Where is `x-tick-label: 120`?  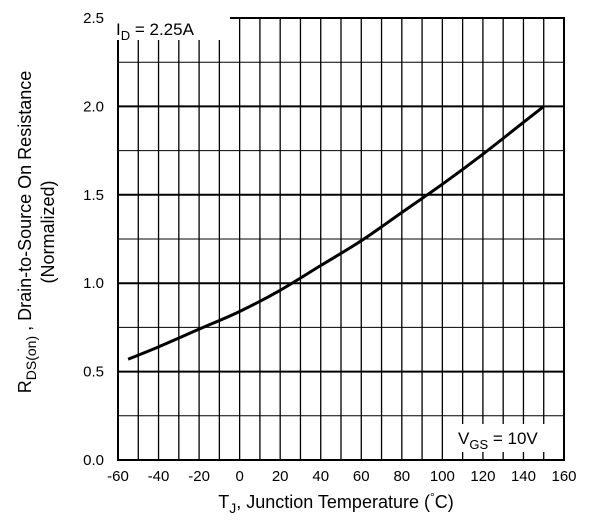 x-tick-label: 120 is located at coordinates (482, 476).